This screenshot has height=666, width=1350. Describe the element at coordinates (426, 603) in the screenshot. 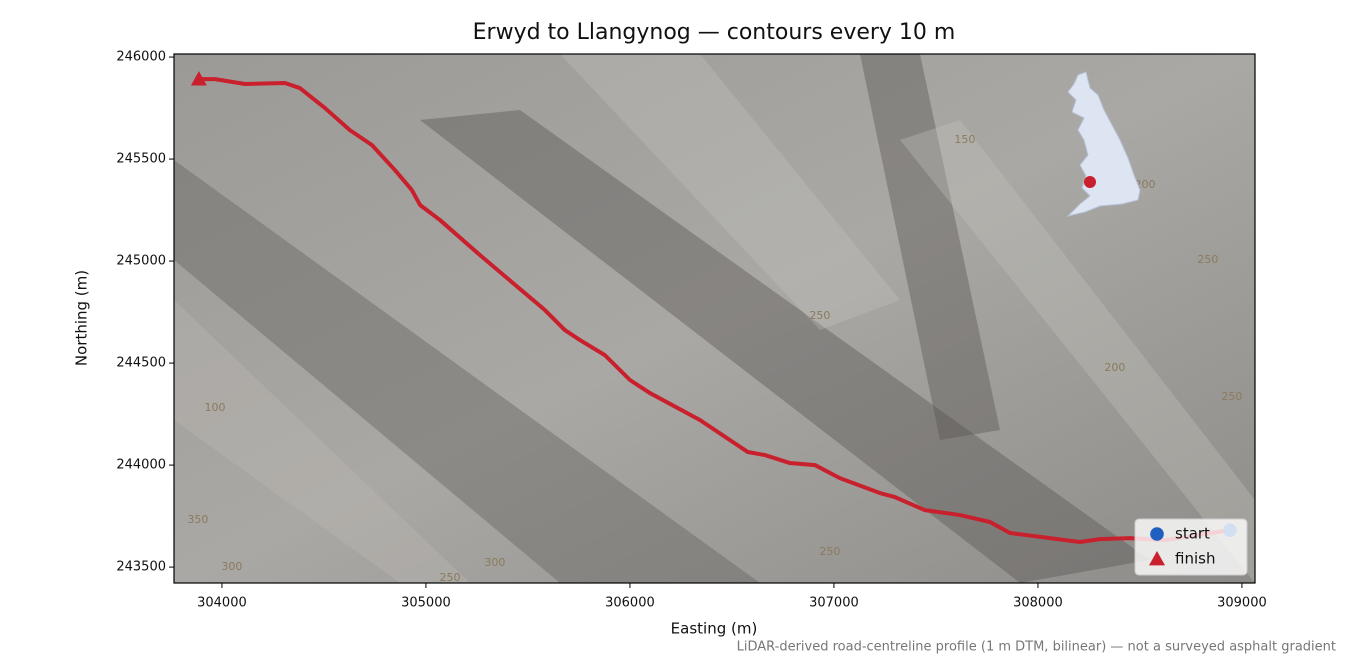

I see `x-tick-label: 305000` at that location.